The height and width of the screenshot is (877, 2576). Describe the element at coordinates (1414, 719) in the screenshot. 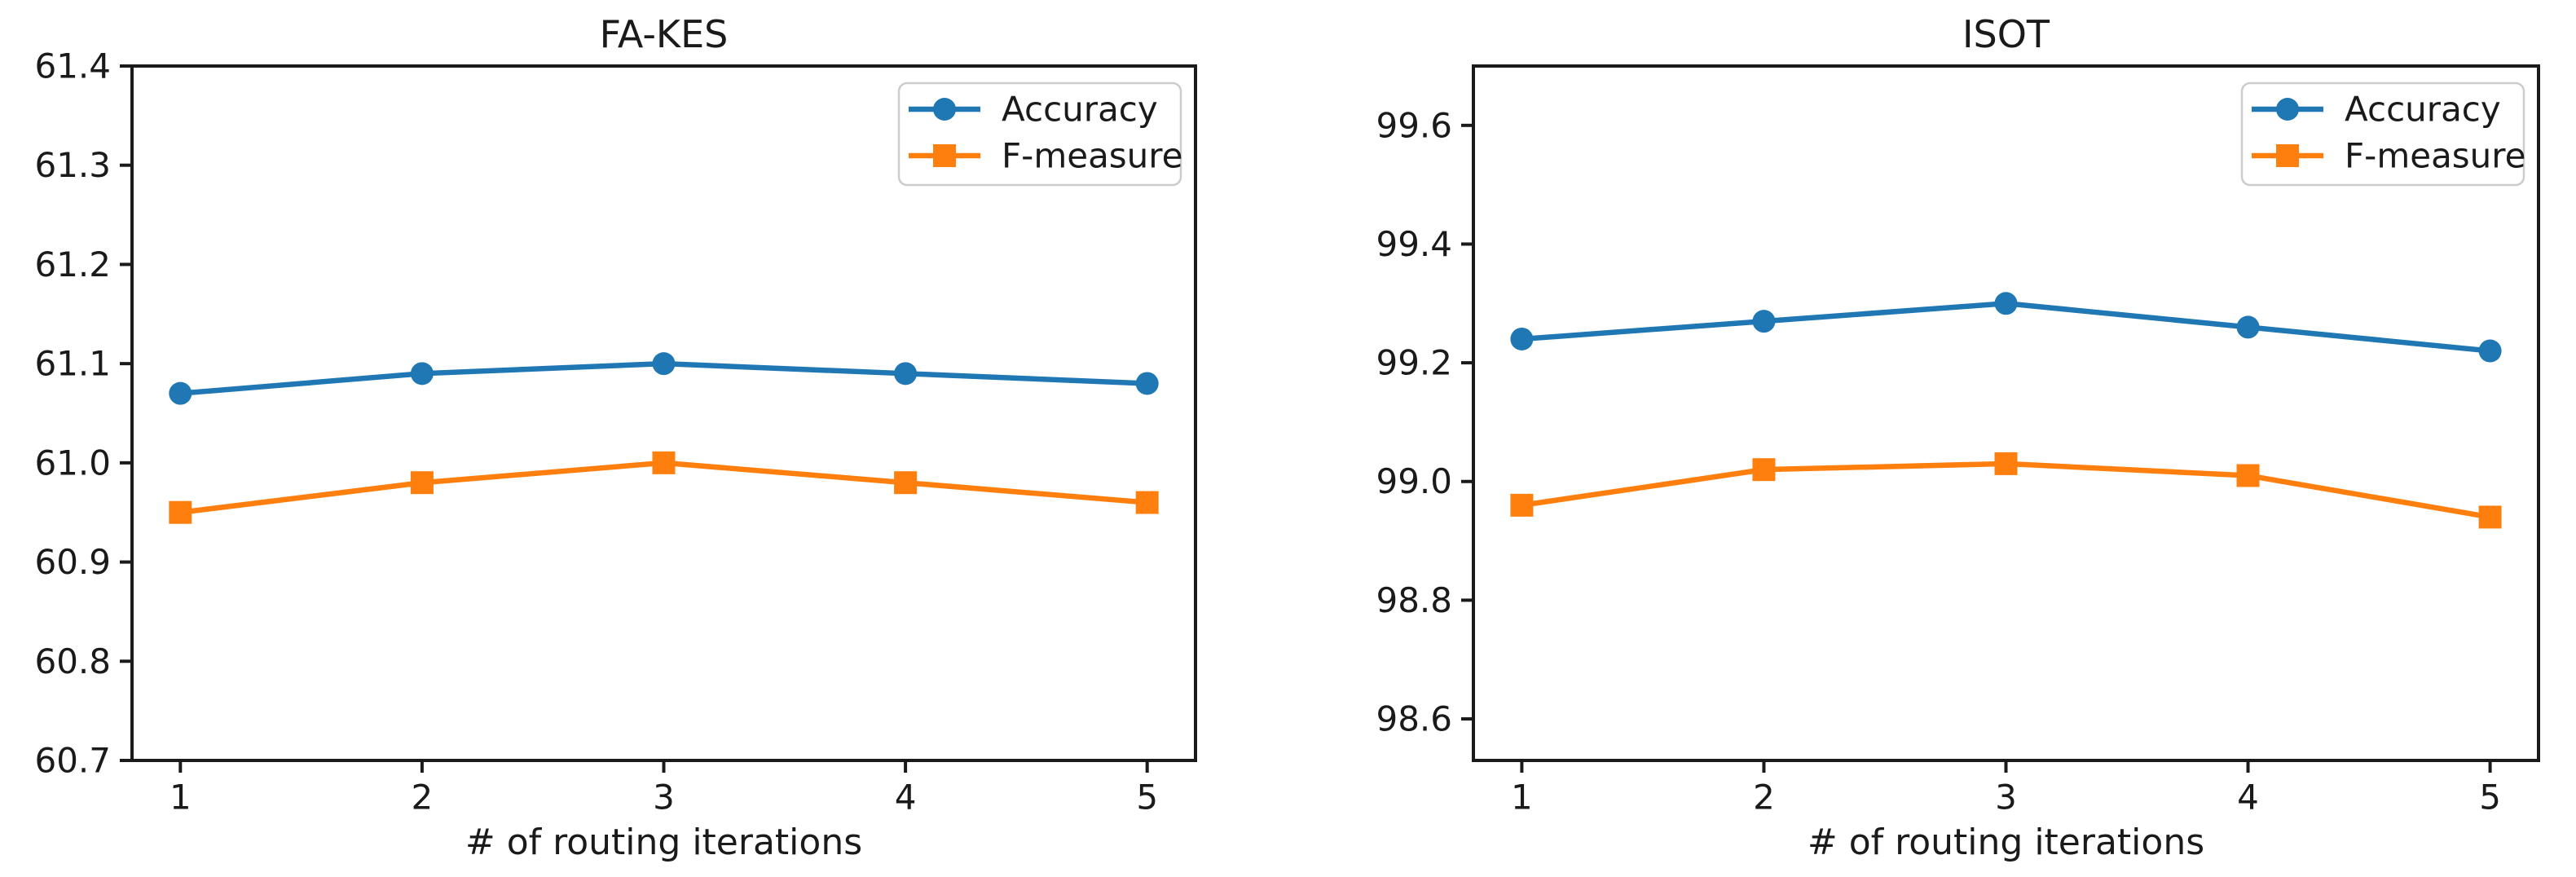

I see `y-tick-label: 98.6` at that location.